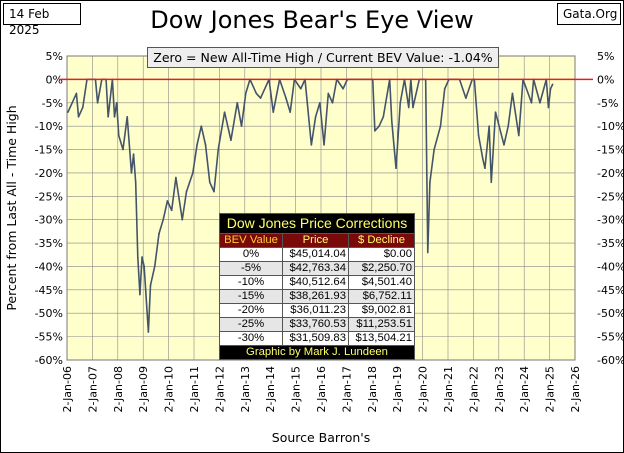 This screenshot has height=453, width=624. What do you see at coordinates (296, 389) in the screenshot?
I see `x-tick-label: 2-Jan-15` at bounding box center [296, 389].